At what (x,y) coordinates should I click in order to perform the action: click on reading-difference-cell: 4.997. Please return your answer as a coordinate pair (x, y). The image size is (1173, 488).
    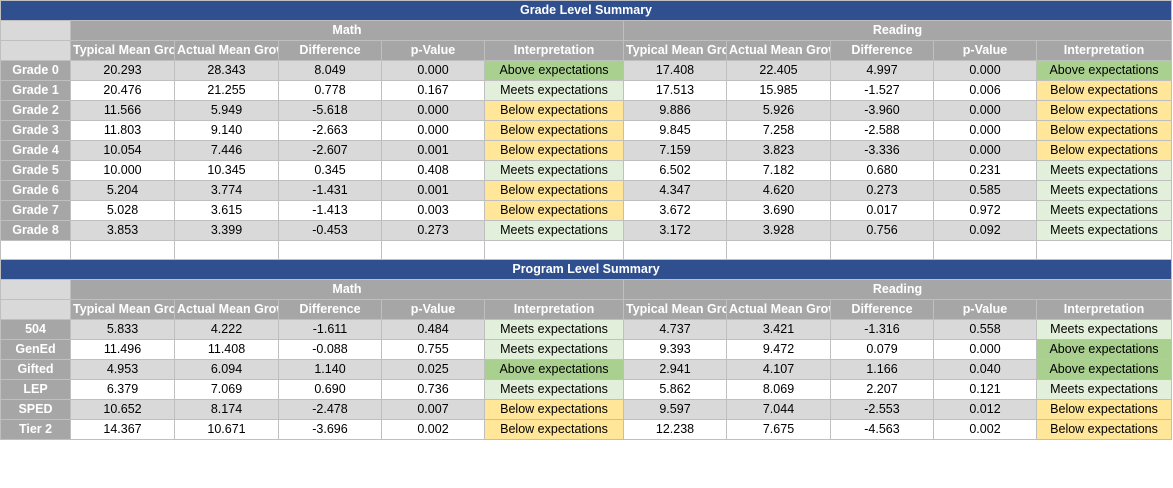
    Looking at the image, I should click on (882, 70).